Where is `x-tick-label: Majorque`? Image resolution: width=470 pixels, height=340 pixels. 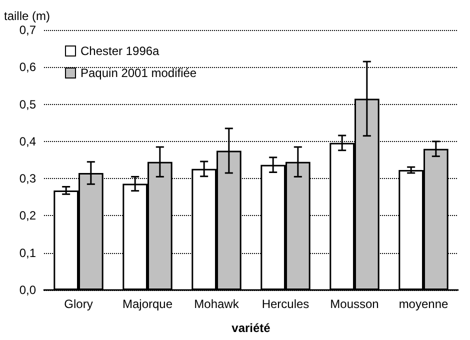 x-tick-label: Majorque is located at coordinates (147, 304).